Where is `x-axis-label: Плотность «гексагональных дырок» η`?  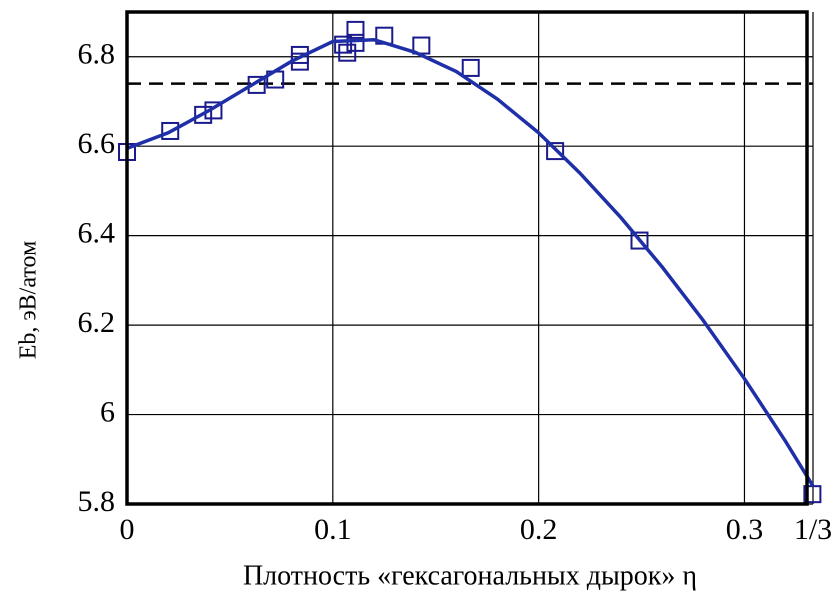 x-axis-label: Плотность «гексагональных дырок» η is located at coordinates (470, 575).